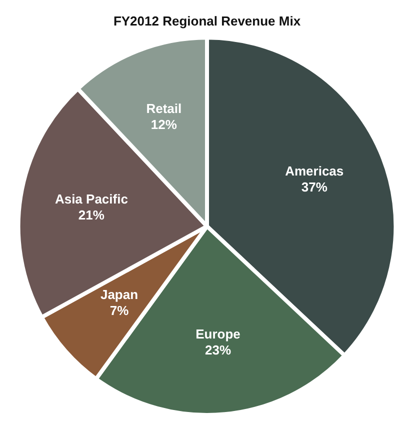  I want to click on data-label: 37%, so click(314, 186).